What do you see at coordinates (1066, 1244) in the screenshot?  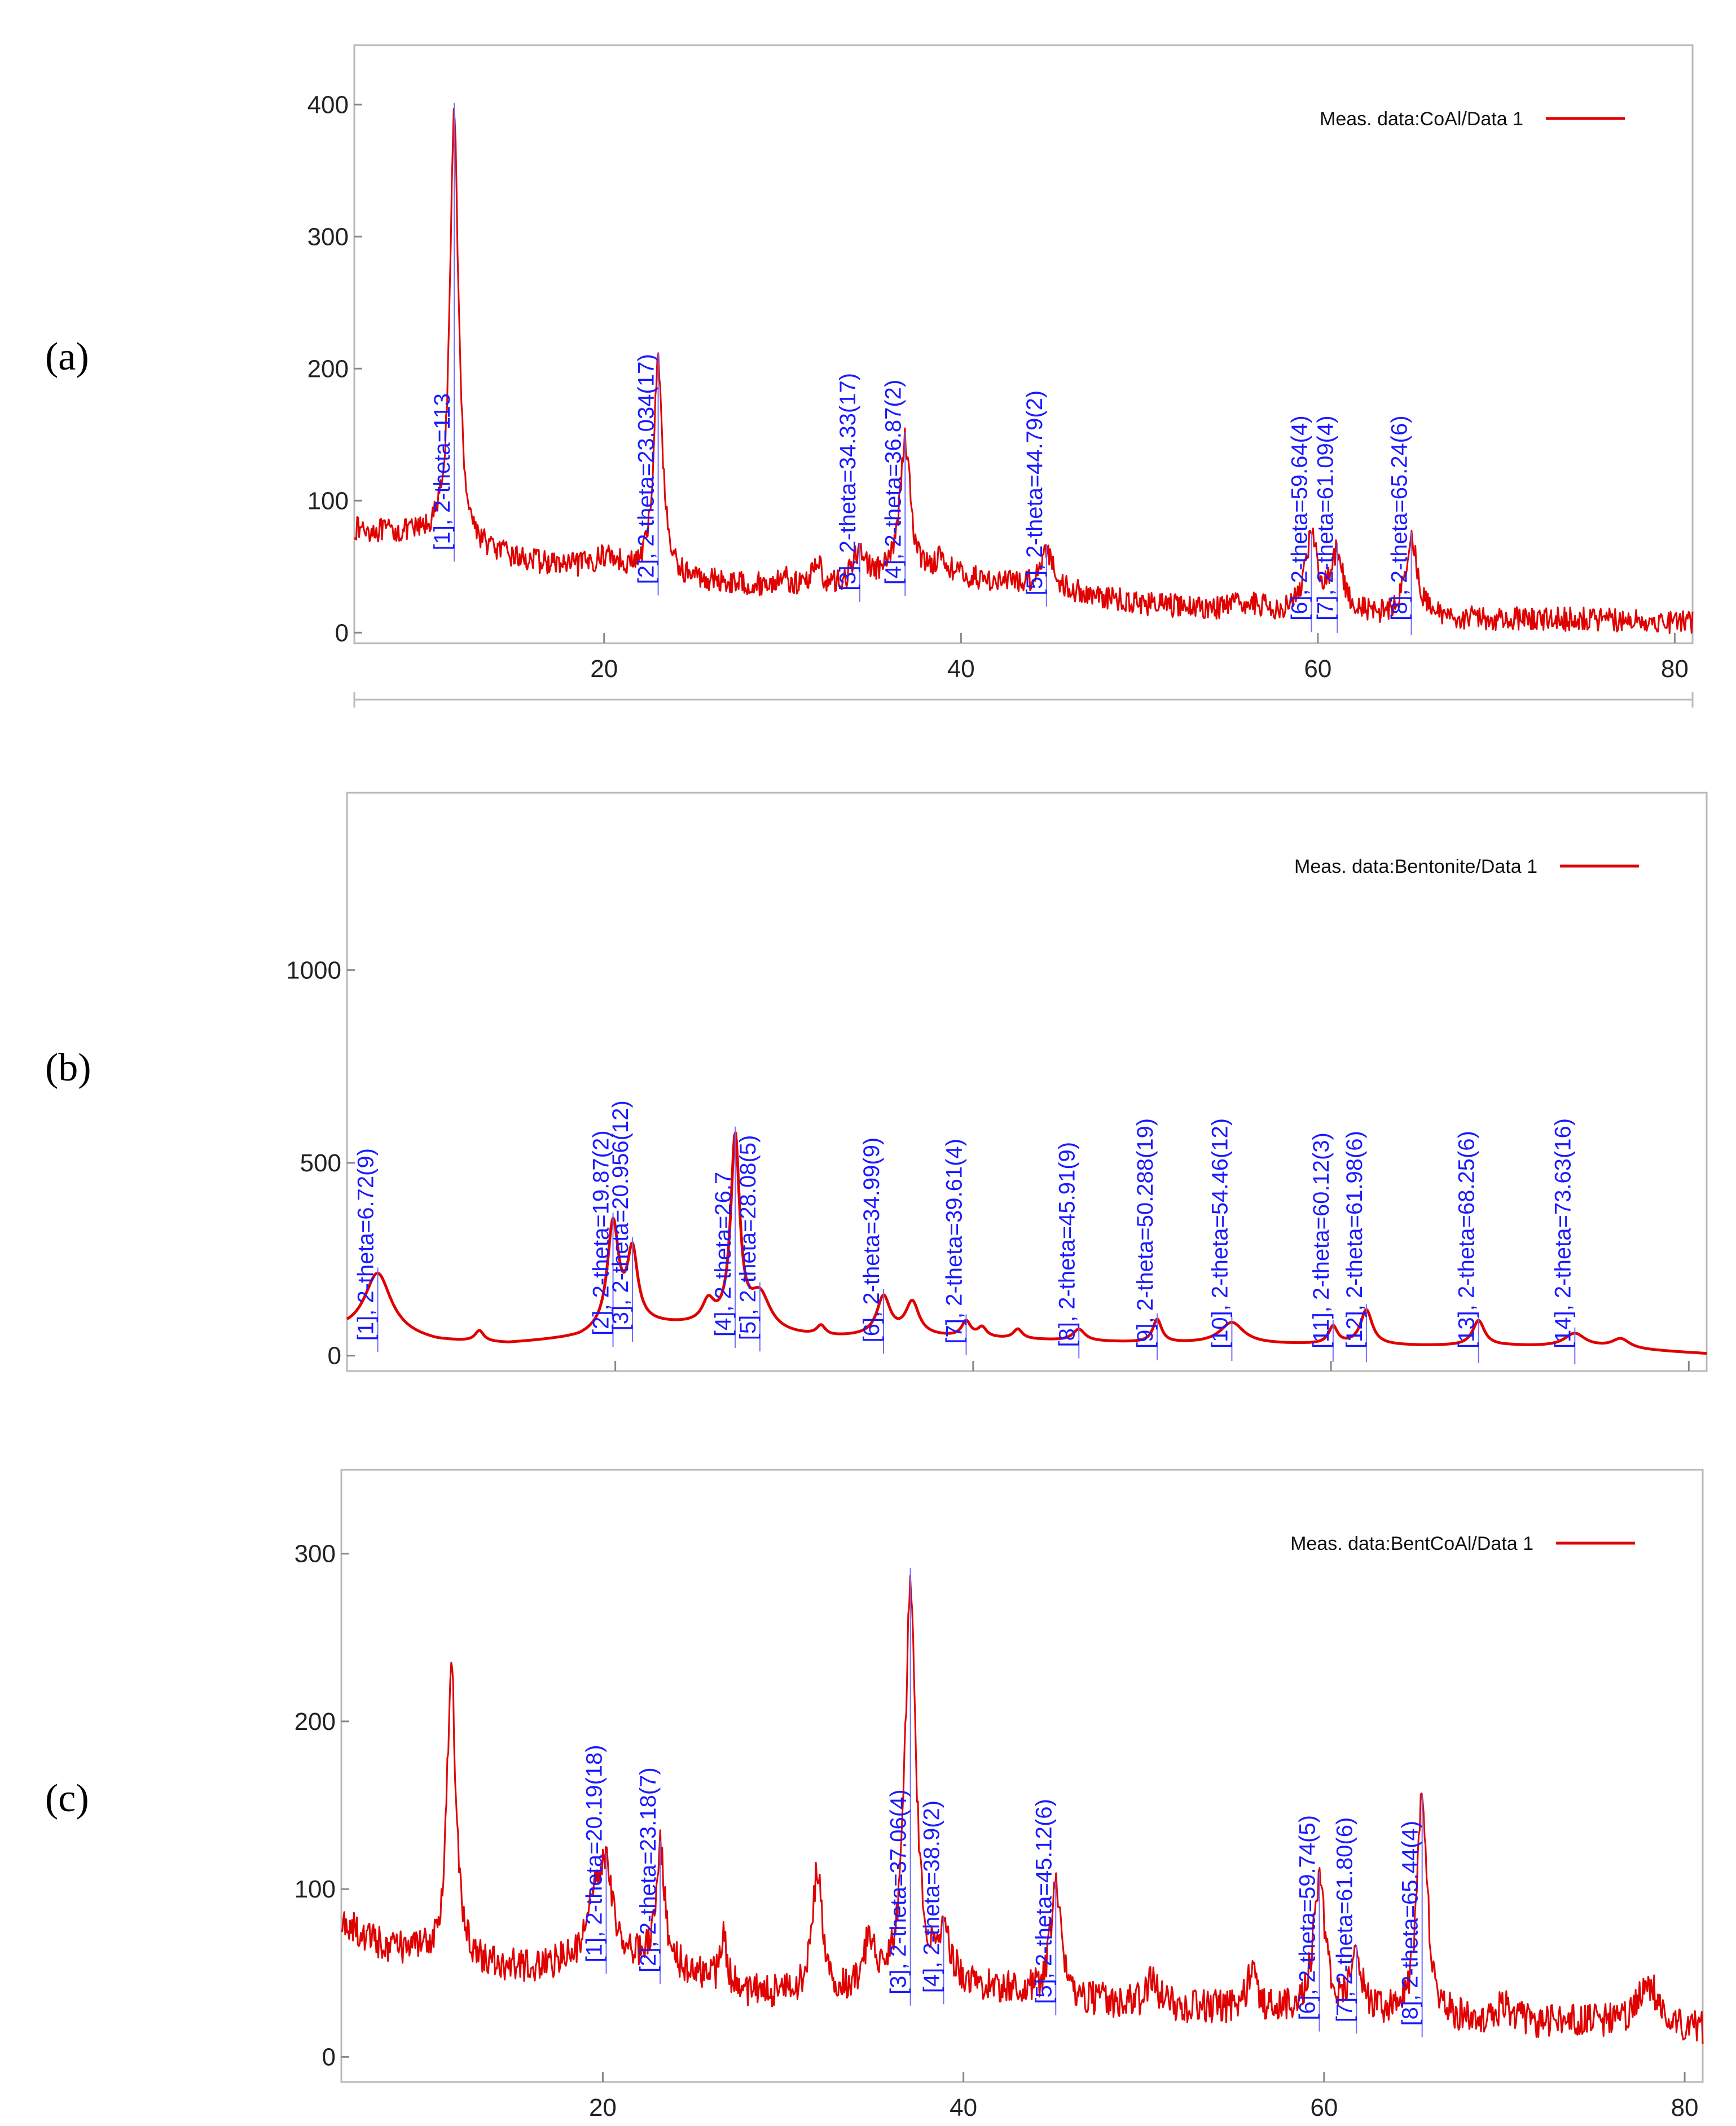 I see `peak-annotation-label: [8], 2-theta=45.91(9)` at bounding box center [1066, 1244].